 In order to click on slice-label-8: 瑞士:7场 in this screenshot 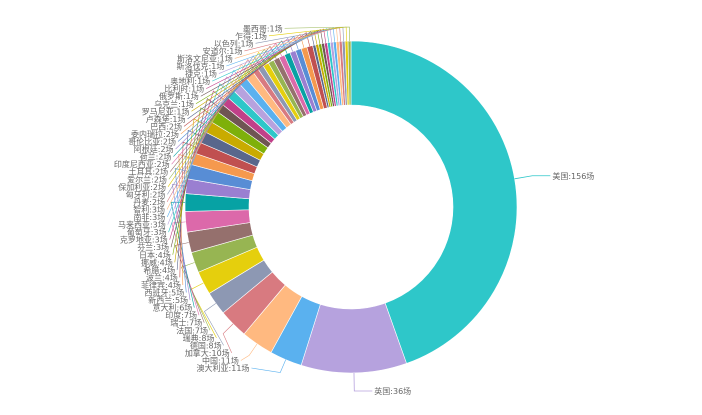, I will do `click(186, 323)`.